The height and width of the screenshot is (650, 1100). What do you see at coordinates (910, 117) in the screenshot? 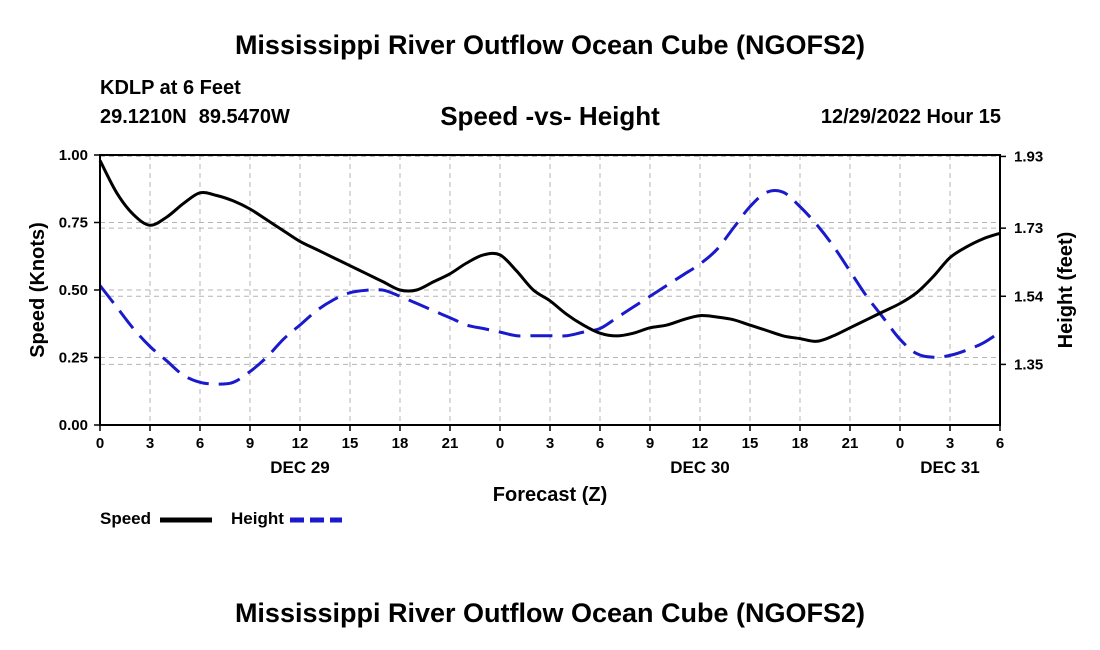
I see `timestamp: 12/29/2022 Hour 15` at bounding box center [910, 117].